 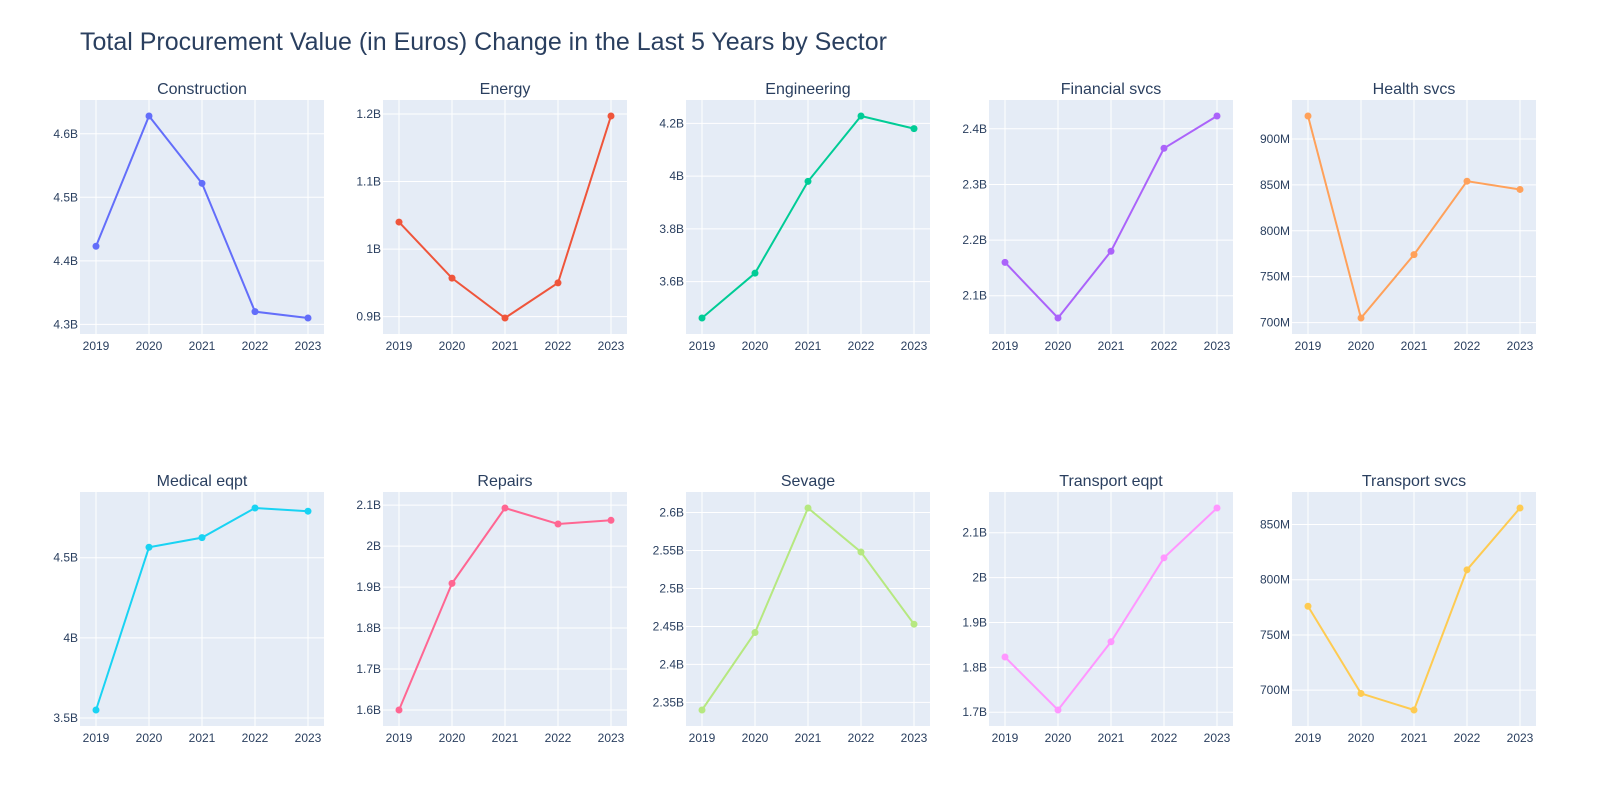 What do you see at coordinates (1111, 481) in the screenshot?
I see `subplot-title: Transport eqpt` at bounding box center [1111, 481].